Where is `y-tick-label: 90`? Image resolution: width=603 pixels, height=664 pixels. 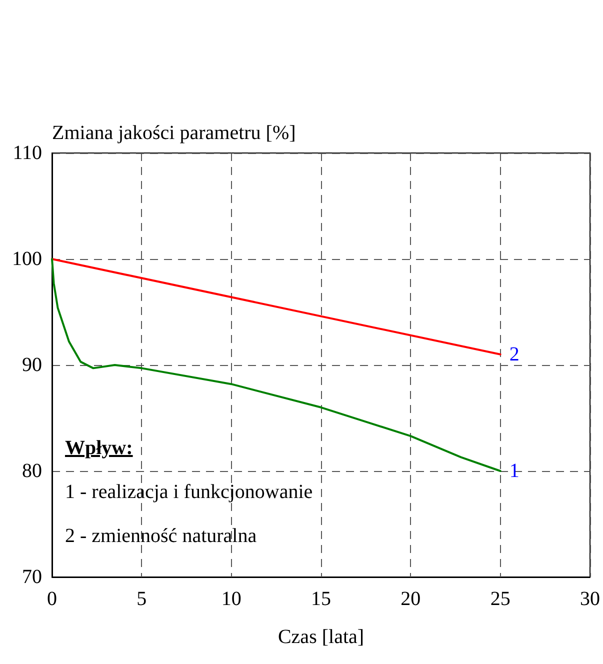
y-tick-label: 90 is located at coordinates (32, 365).